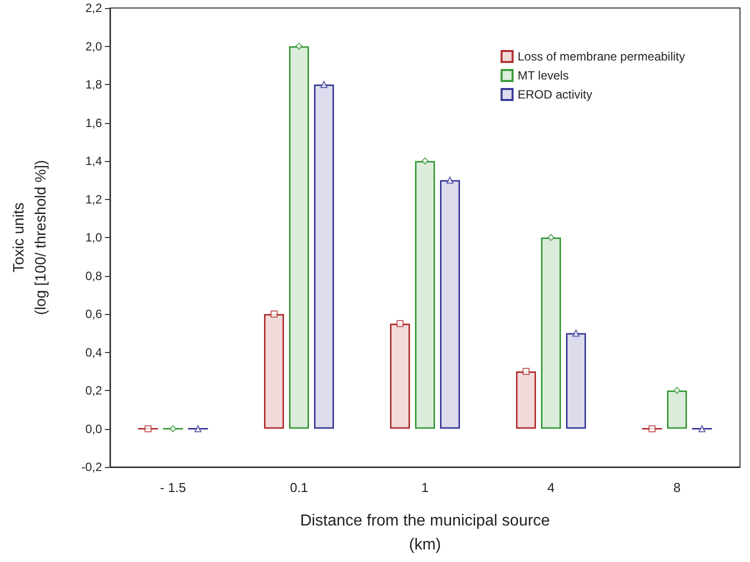 This screenshot has width=750, height=562. What do you see at coordinates (602, 57) in the screenshot?
I see `legend-label: Loss of membrane permeability` at bounding box center [602, 57].